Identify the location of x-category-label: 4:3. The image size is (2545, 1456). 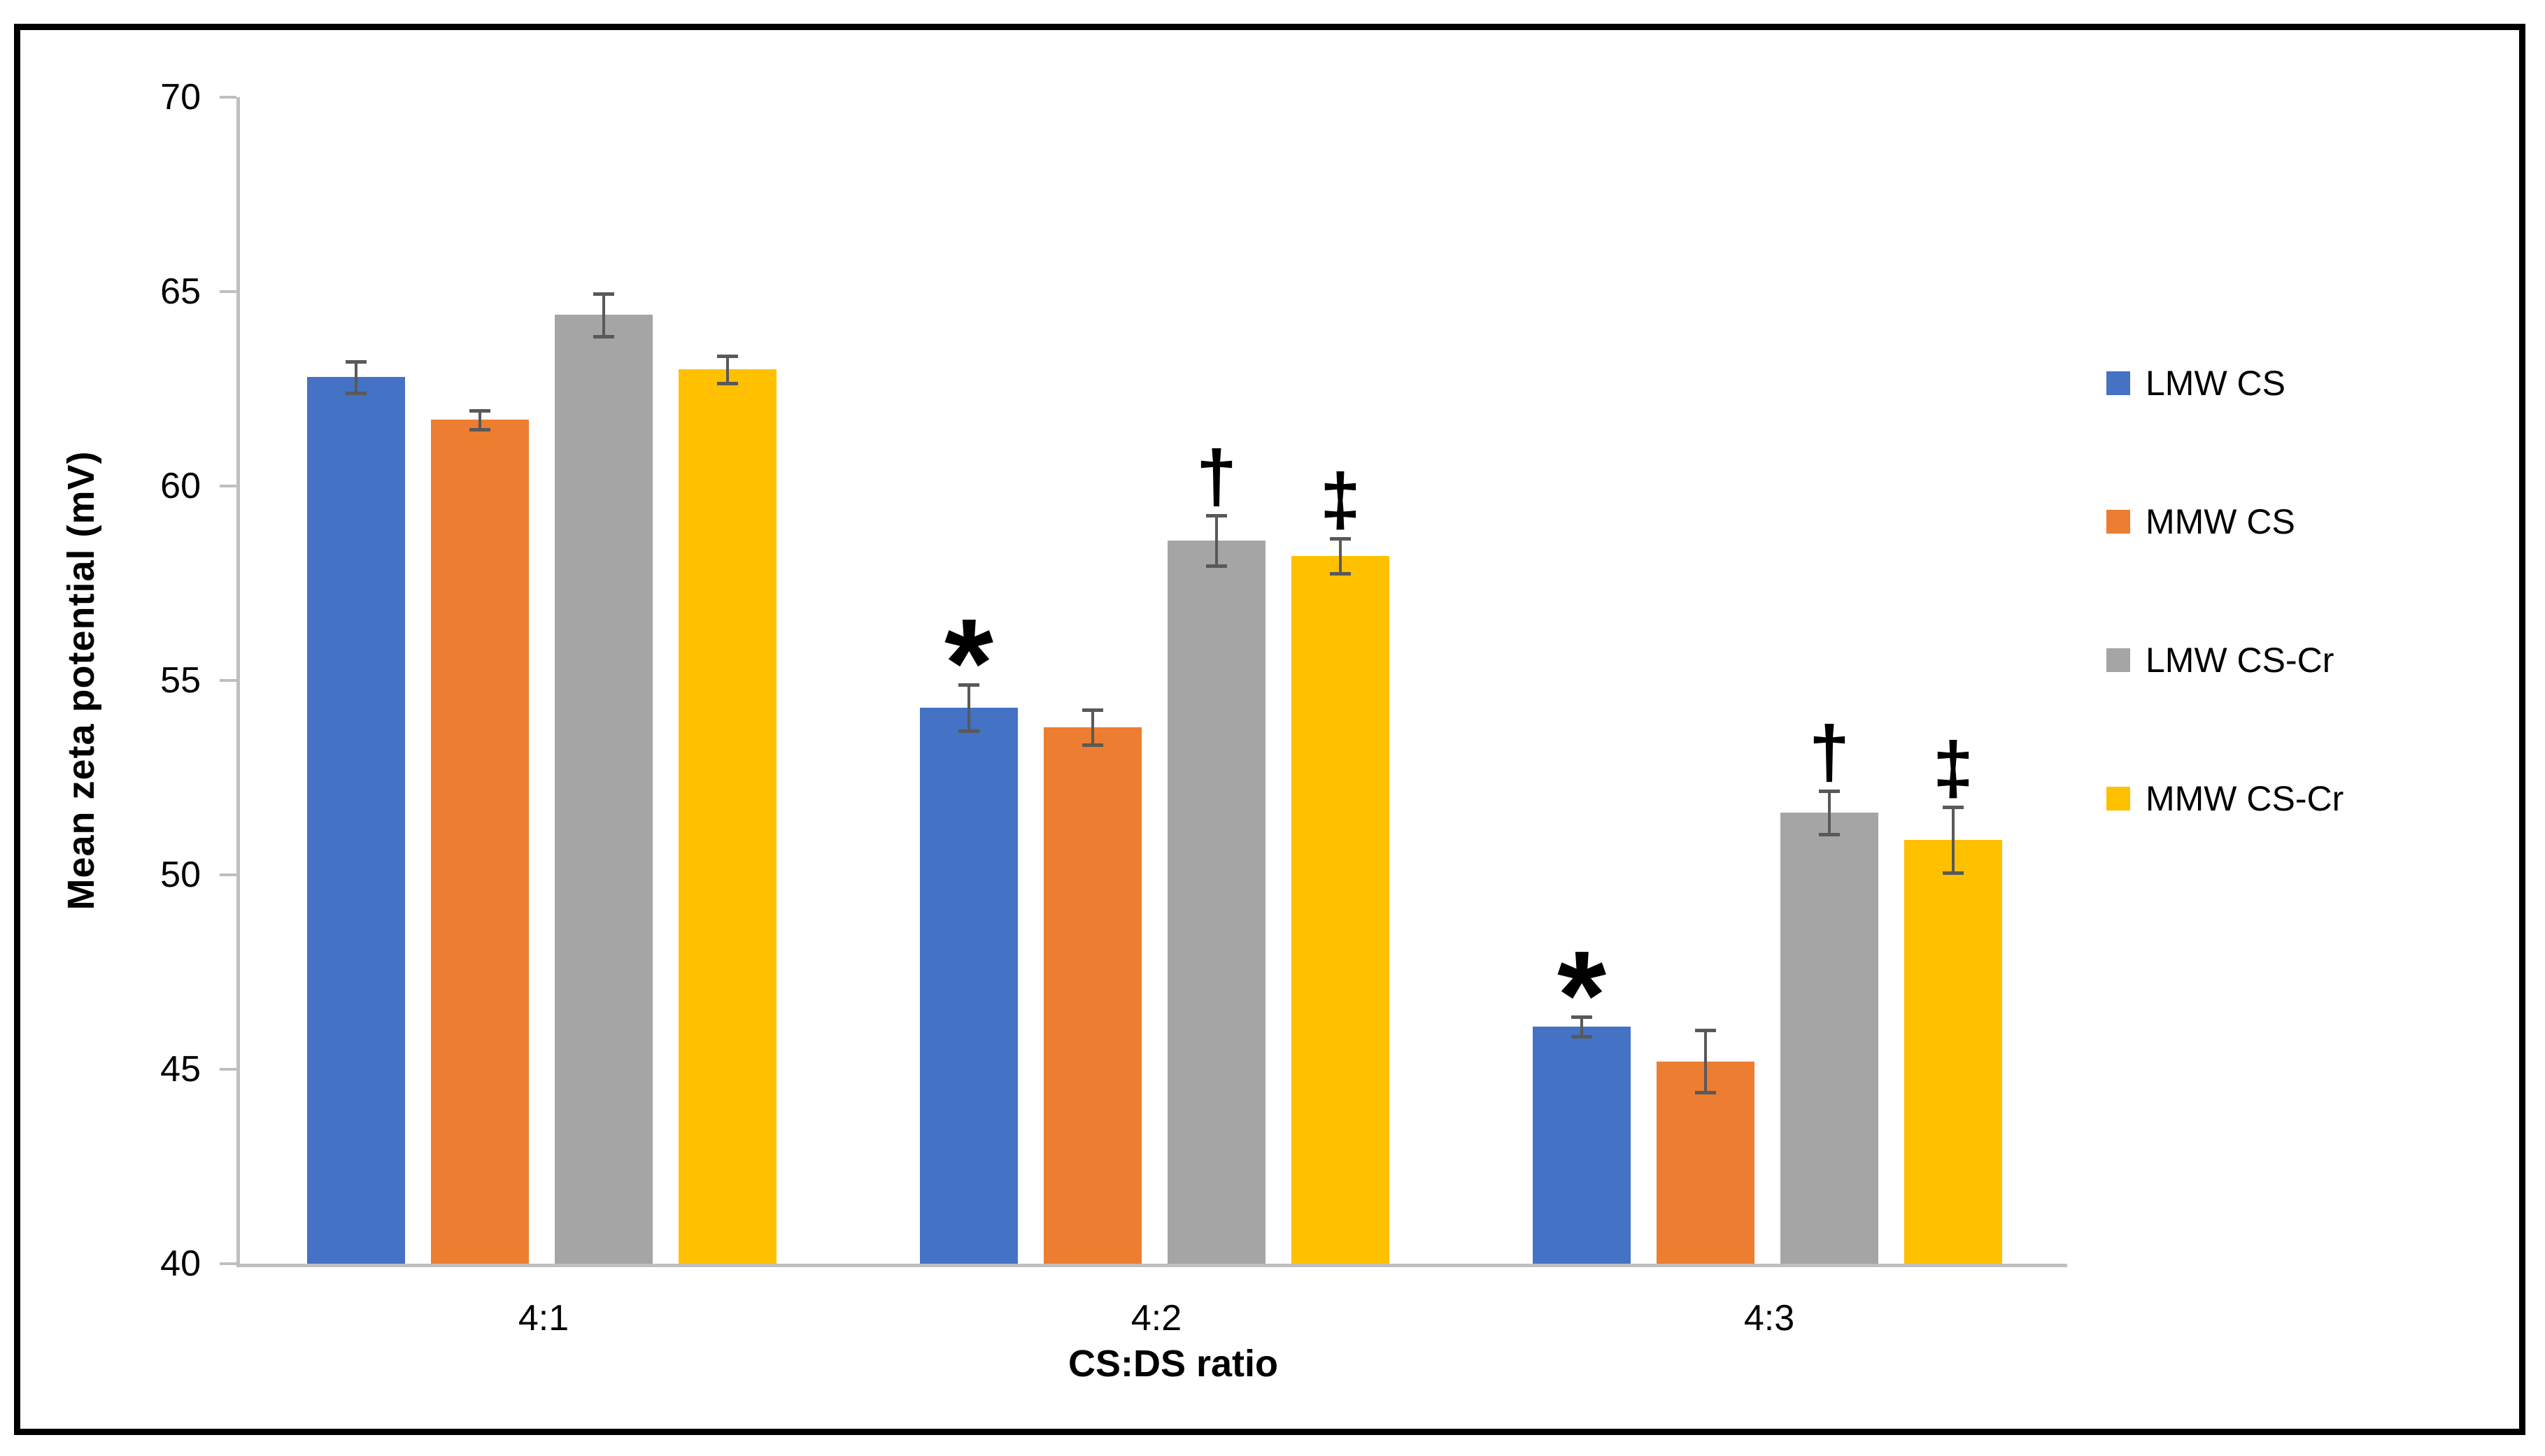
(1769, 1319).